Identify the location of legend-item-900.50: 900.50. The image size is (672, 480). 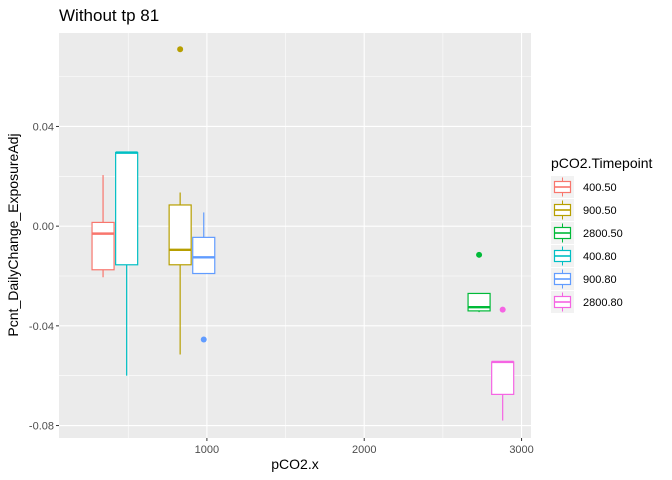
(584, 210).